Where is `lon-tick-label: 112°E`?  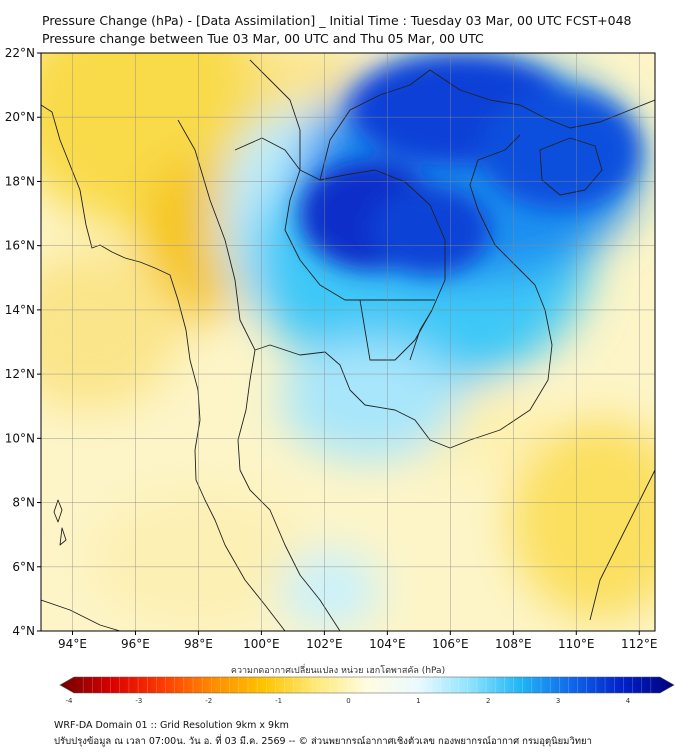 lon-tick-label: 112°E is located at coordinates (639, 644).